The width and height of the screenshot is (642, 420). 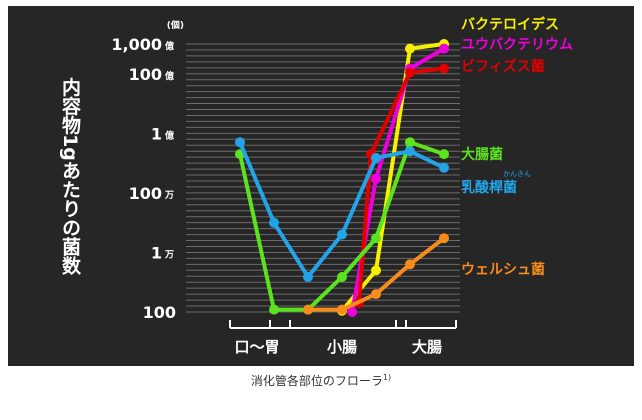 What do you see at coordinates (503, 66) in the screenshot?
I see `legend-entry: ビフィズス菌` at bounding box center [503, 66].